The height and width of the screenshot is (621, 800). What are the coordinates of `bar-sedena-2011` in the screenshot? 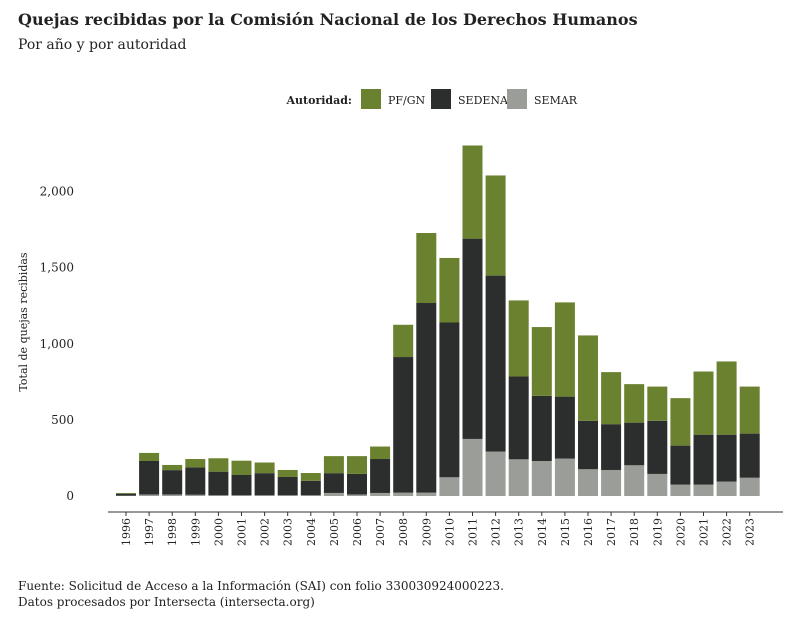 It's located at (472, 338).